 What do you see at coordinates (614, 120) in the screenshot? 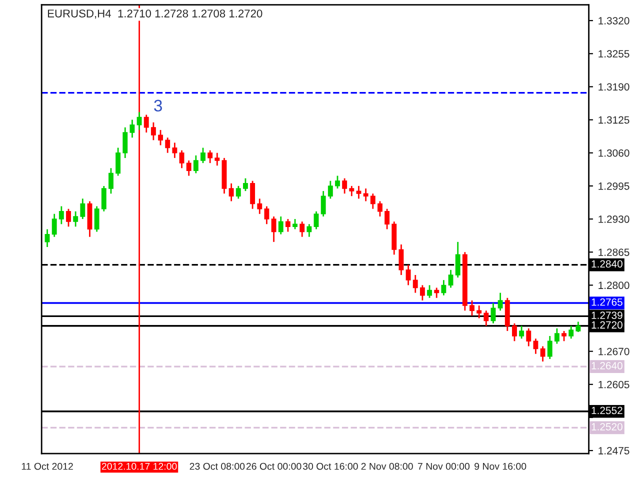
I see `y-tick-label: 1.3125` at bounding box center [614, 120].